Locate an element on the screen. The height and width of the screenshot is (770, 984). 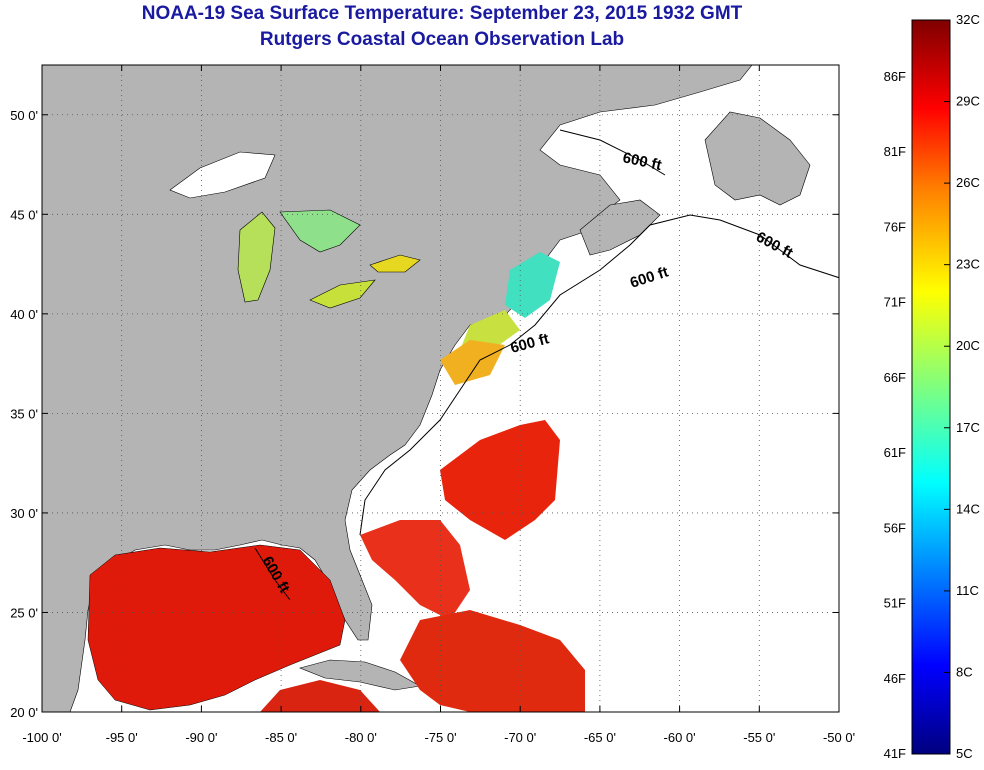
x-tick-label: -100 0' is located at coordinates (41, 737).